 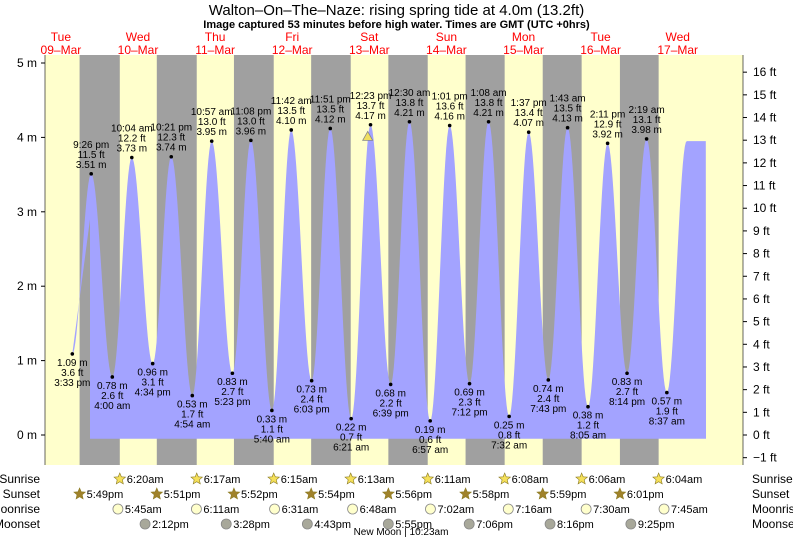 I want to click on right-axis-label: 8 ft, so click(x=761, y=254).